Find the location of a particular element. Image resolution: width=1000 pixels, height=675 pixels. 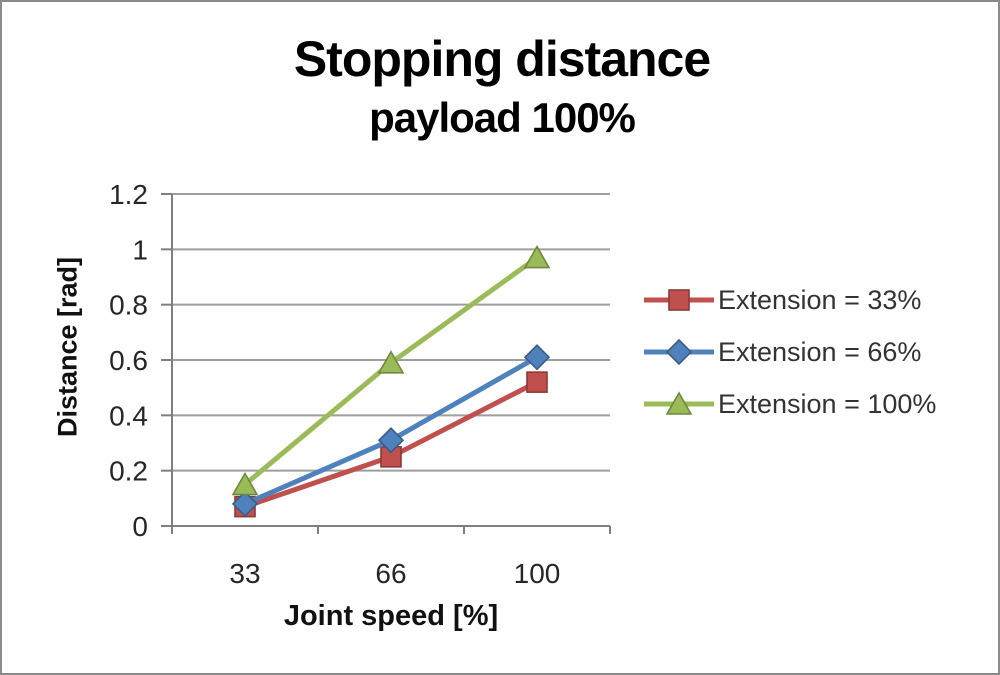

x-axis-title: Joint speed [%] is located at coordinates (391, 616).